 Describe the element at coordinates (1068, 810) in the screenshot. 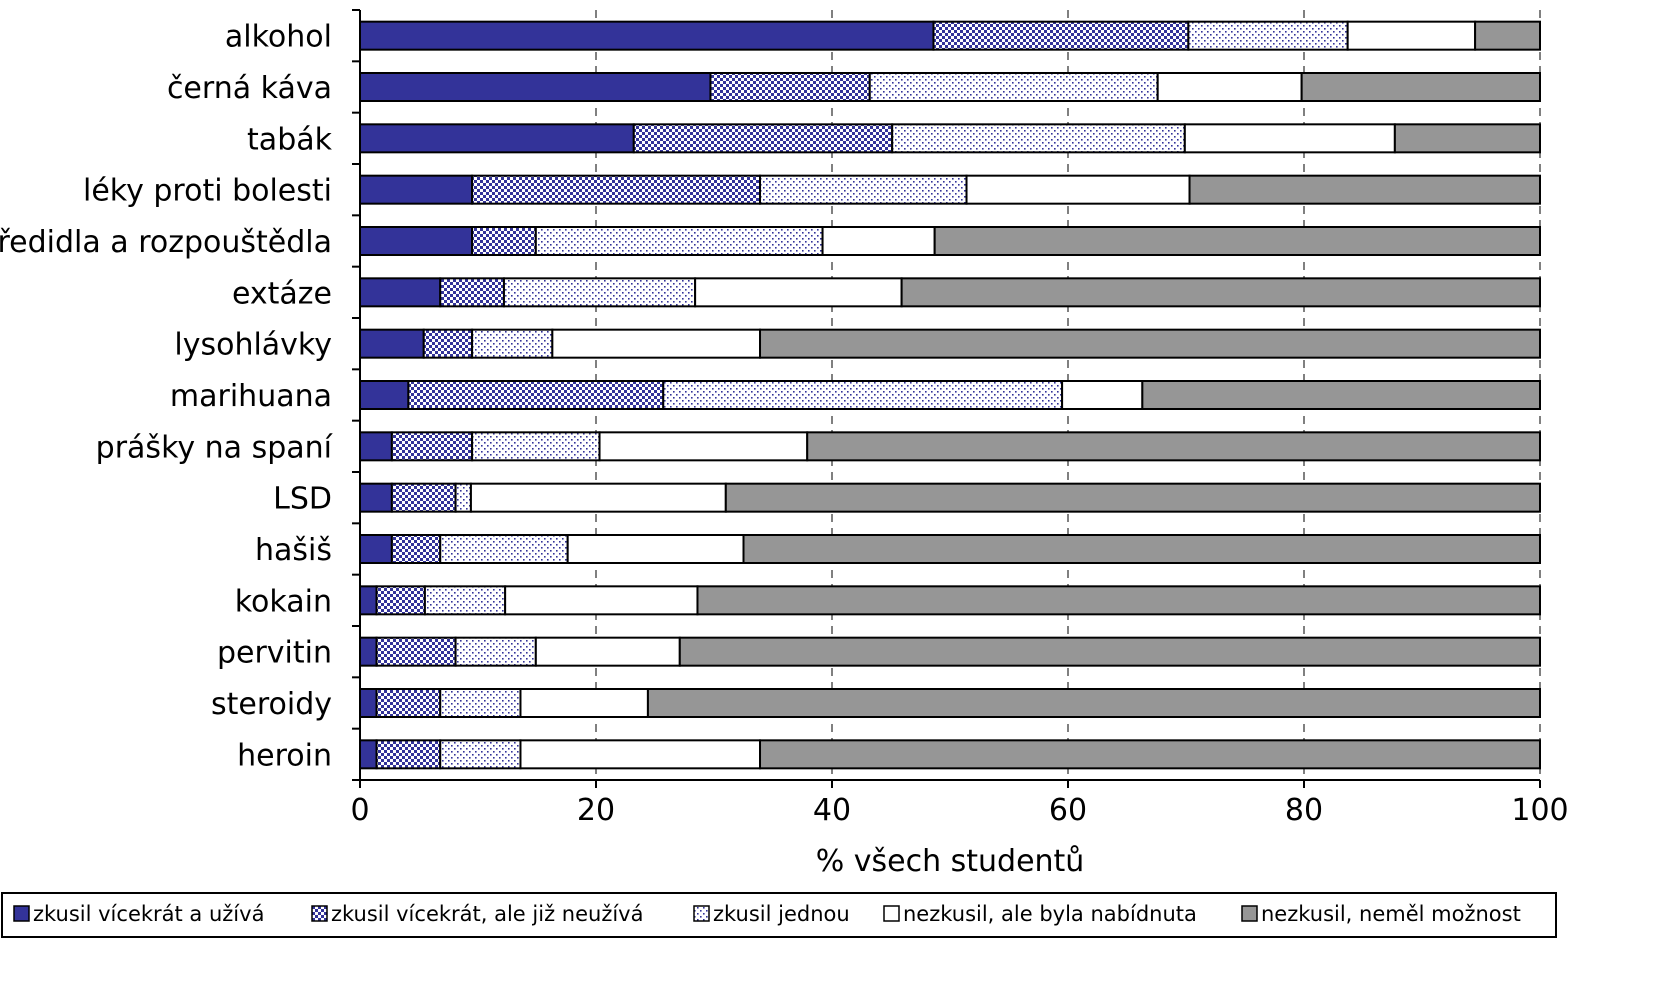

I see `x-tick-label: 60` at that location.